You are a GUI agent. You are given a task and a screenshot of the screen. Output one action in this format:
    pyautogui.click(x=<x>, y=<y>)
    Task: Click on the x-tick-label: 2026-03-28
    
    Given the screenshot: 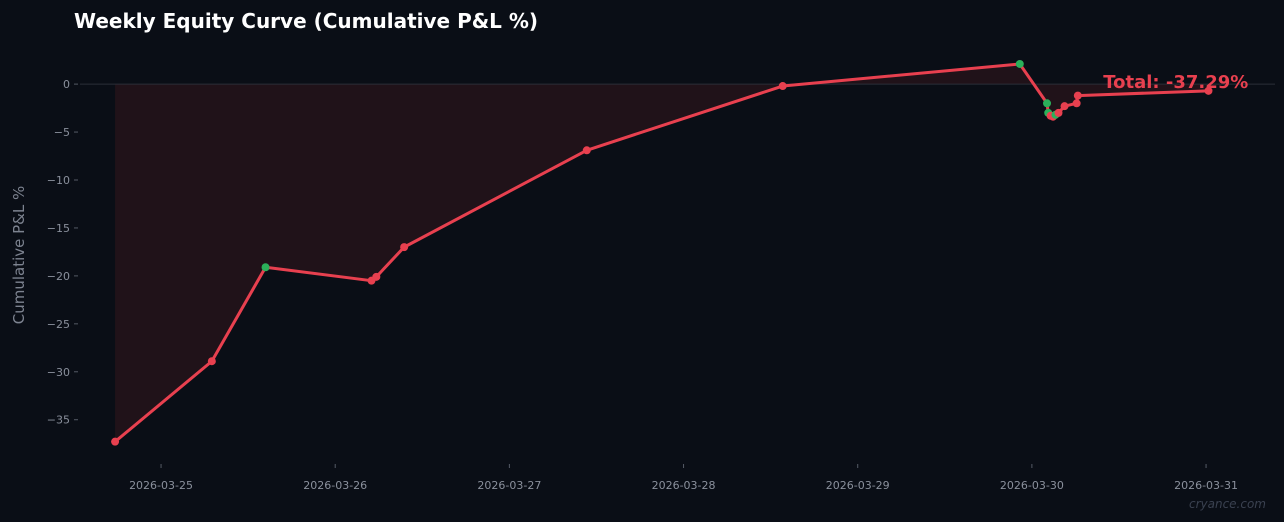 What is the action you would take?
    pyautogui.click(x=684, y=485)
    